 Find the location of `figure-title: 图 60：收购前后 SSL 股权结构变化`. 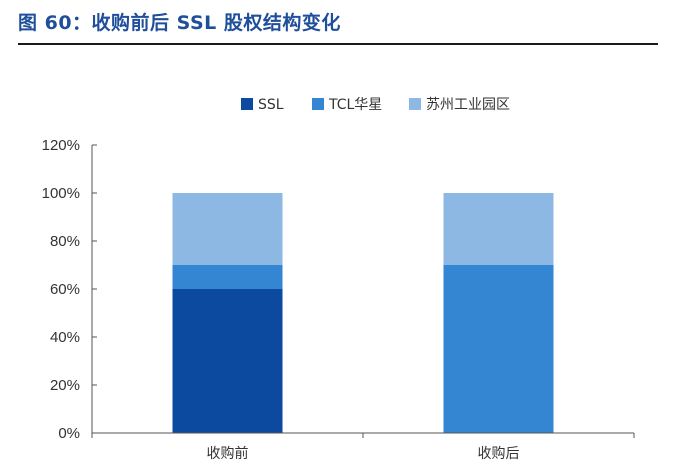

figure-title: 图 60：收购前后 SSL 股权结构变化 is located at coordinates (179, 23).